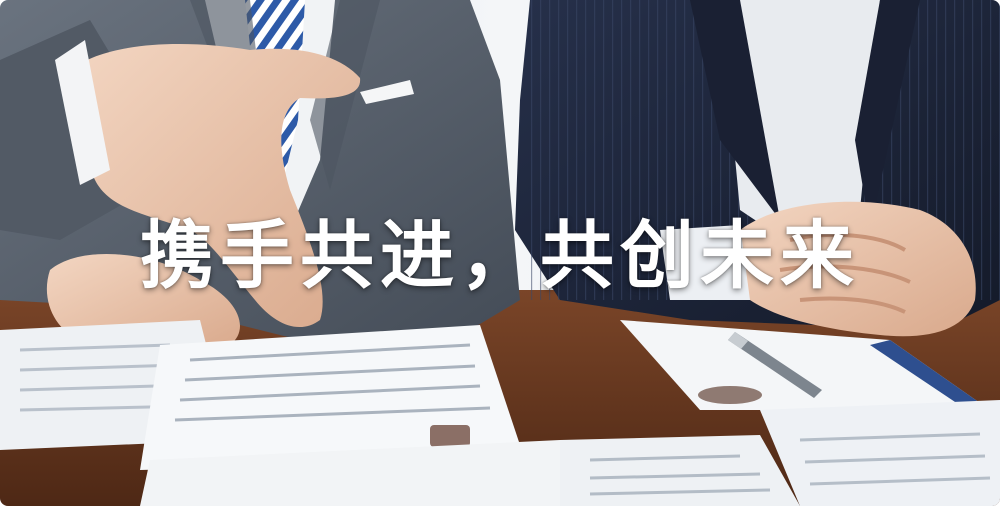 The width and height of the screenshot is (1000, 506). What do you see at coordinates (775, 365) in the screenshot?
I see `pen-icon` at bounding box center [775, 365].